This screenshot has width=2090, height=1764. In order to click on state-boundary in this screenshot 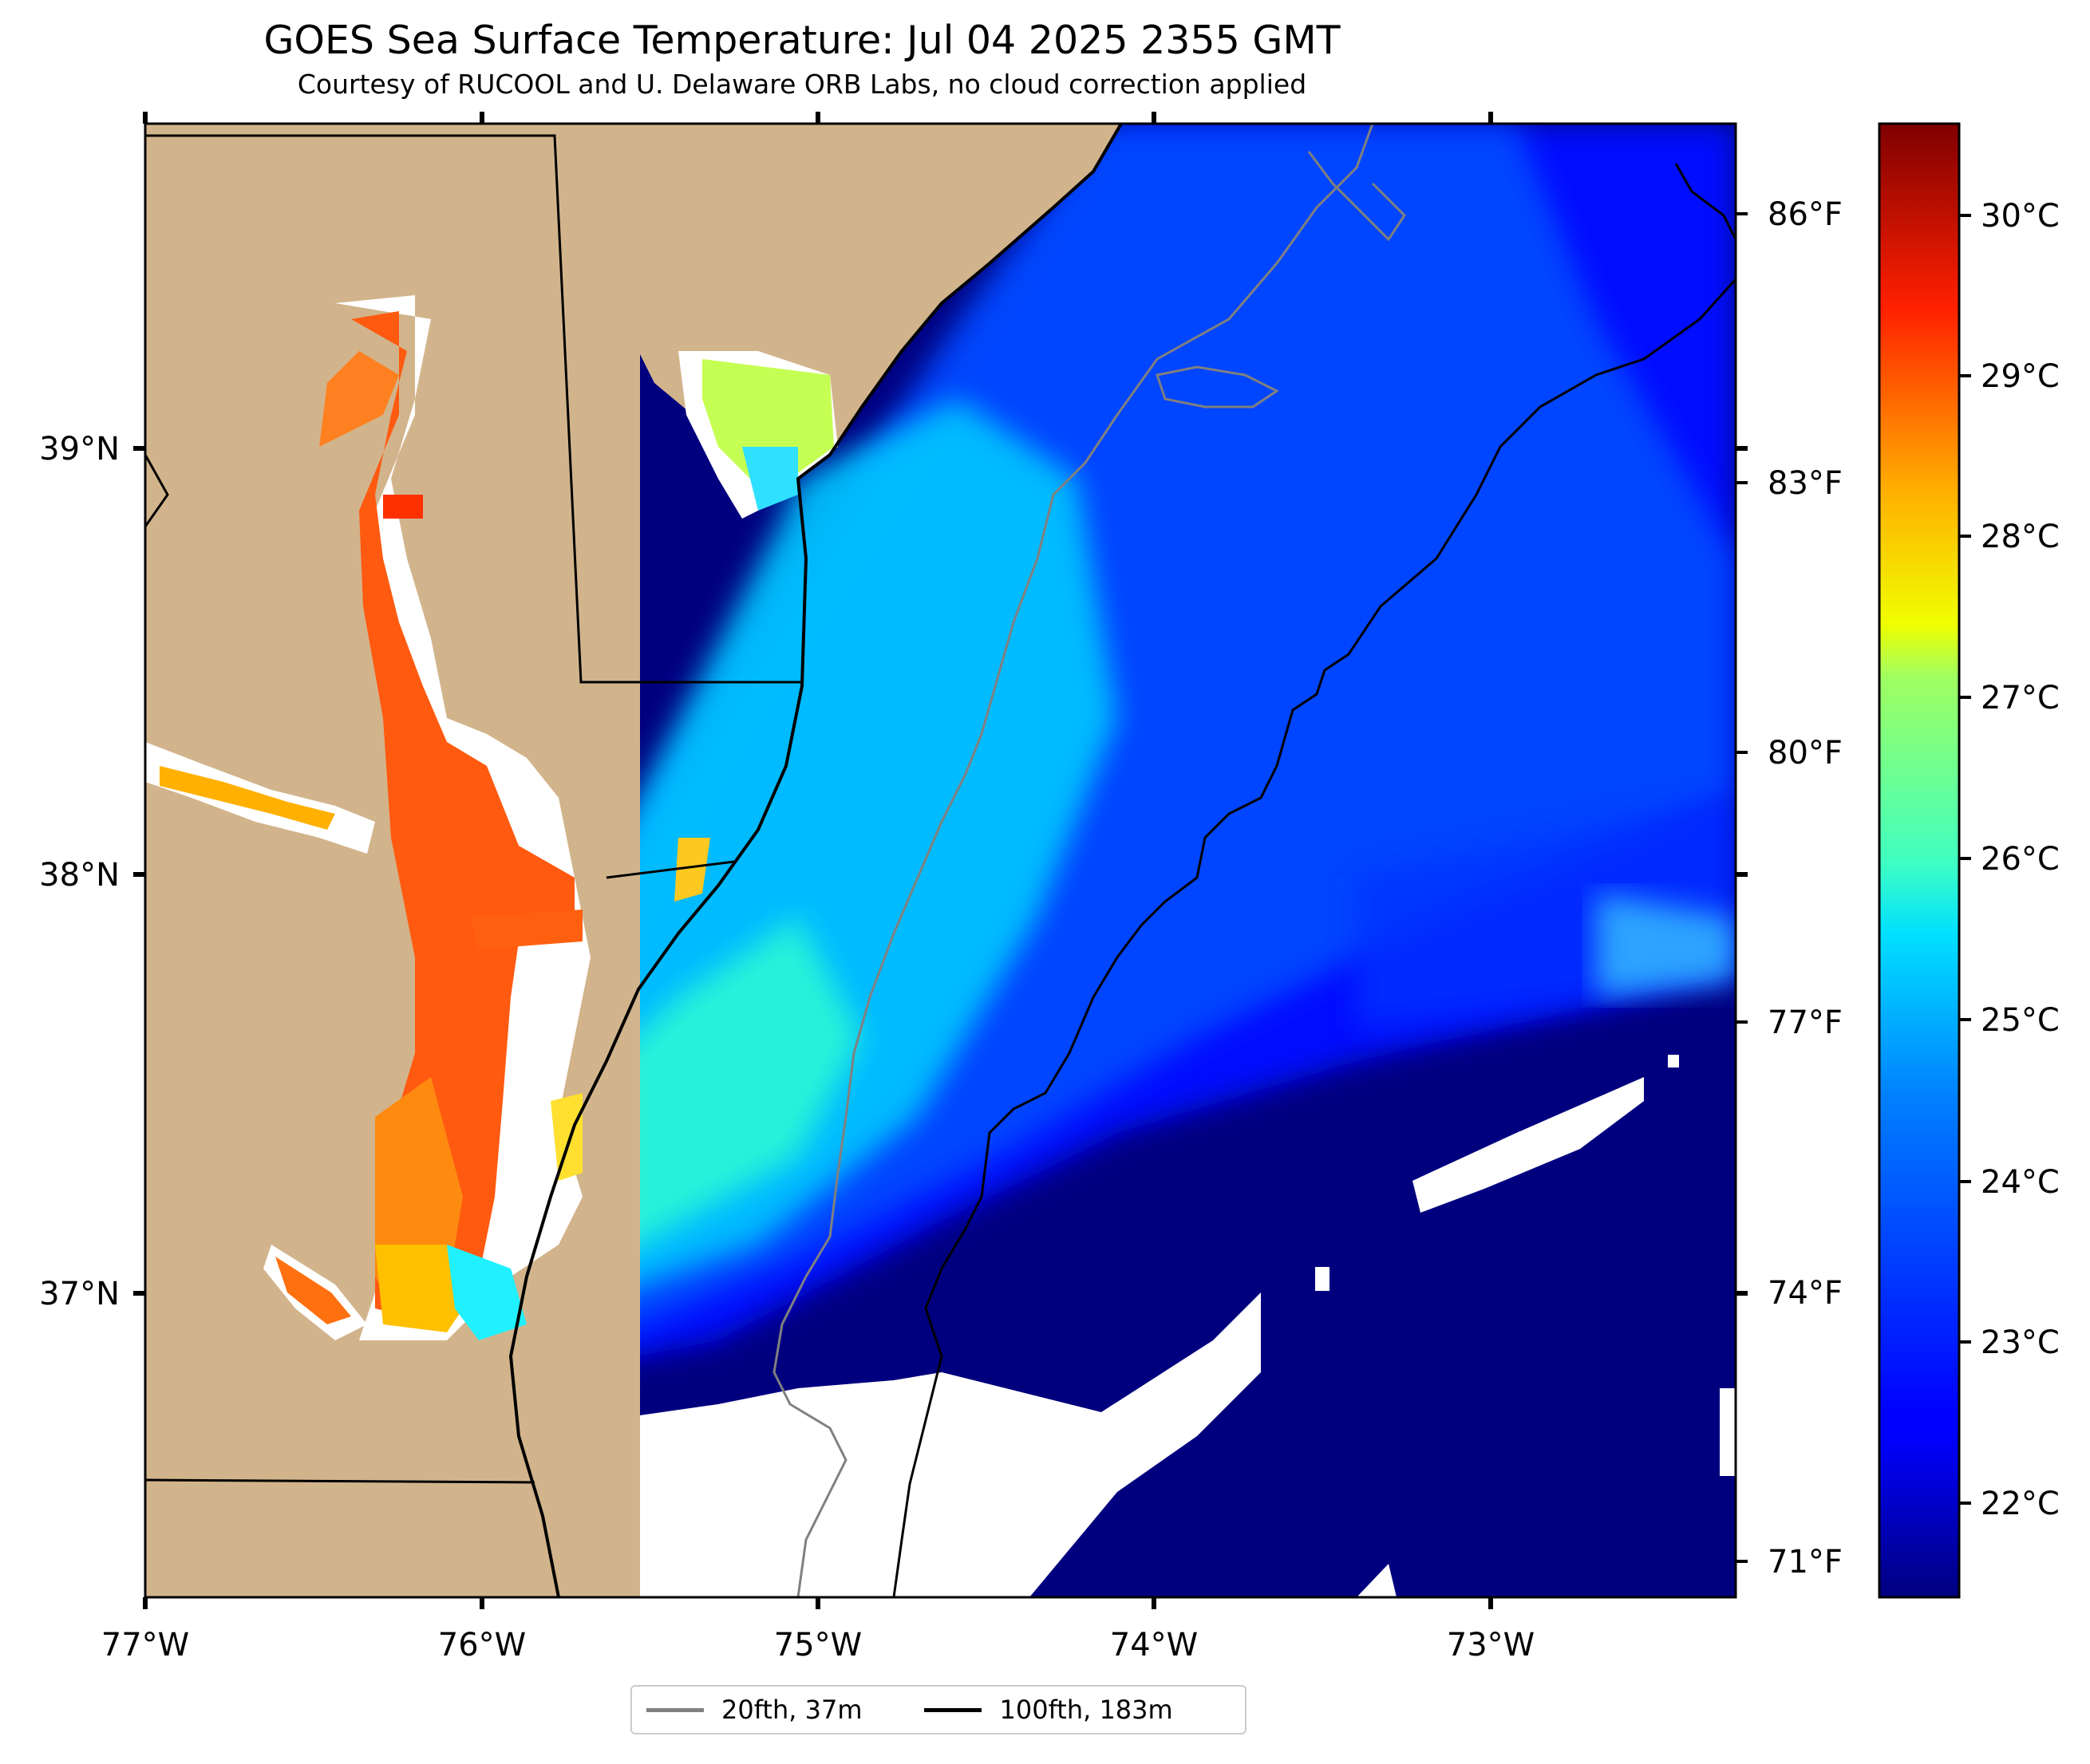, I will do `click(473, 409)`.